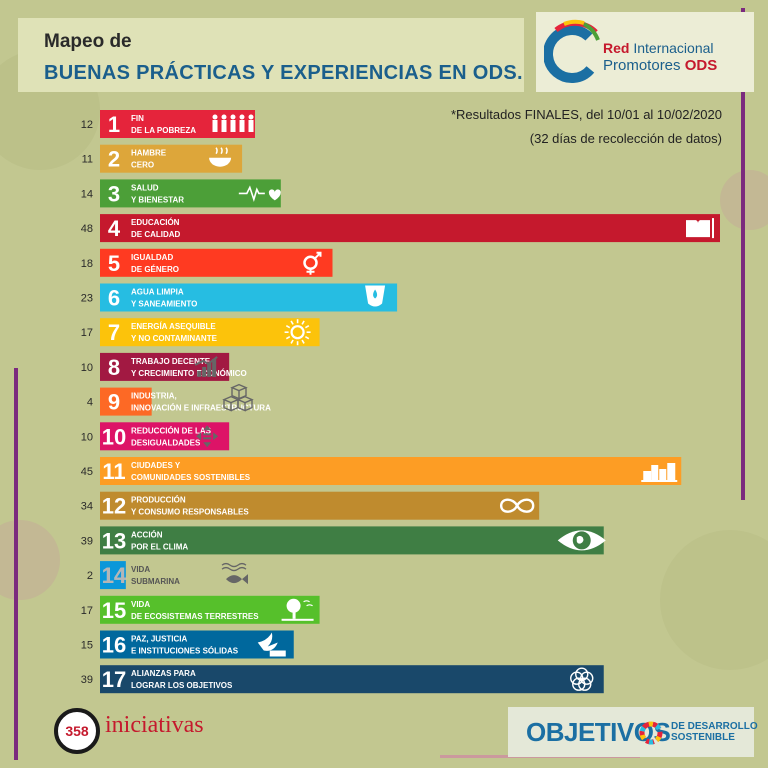 The image size is (768, 768). Describe the element at coordinates (157, 199) in the screenshot. I see `sdg-label-line2: Y BIENESTAR` at that location.